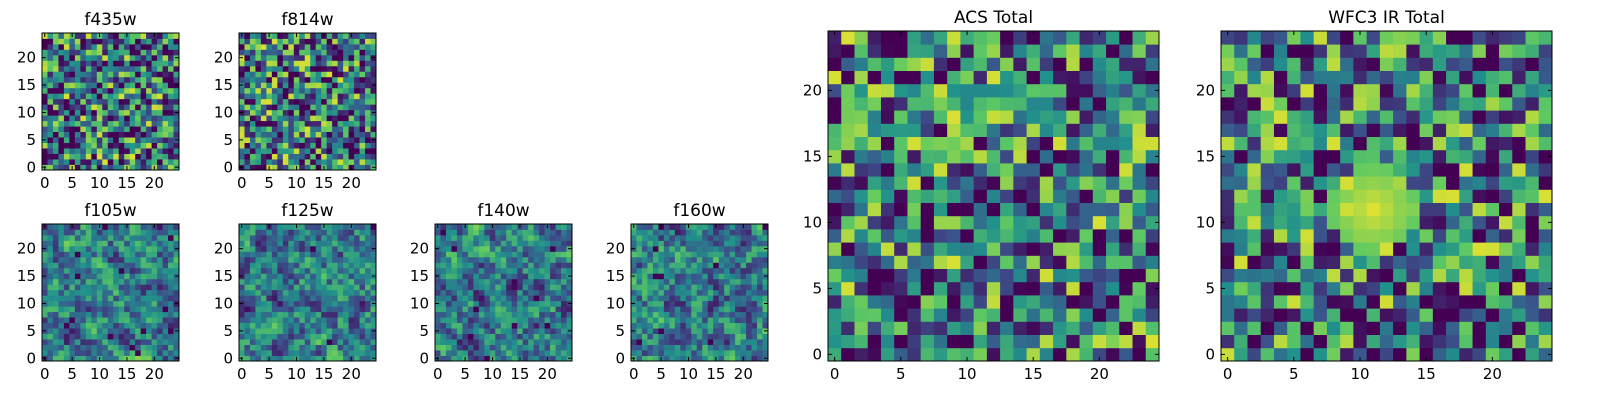  What do you see at coordinates (296, 374) in the screenshot?
I see `x-tick-label: 10` at bounding box center [296, 374].